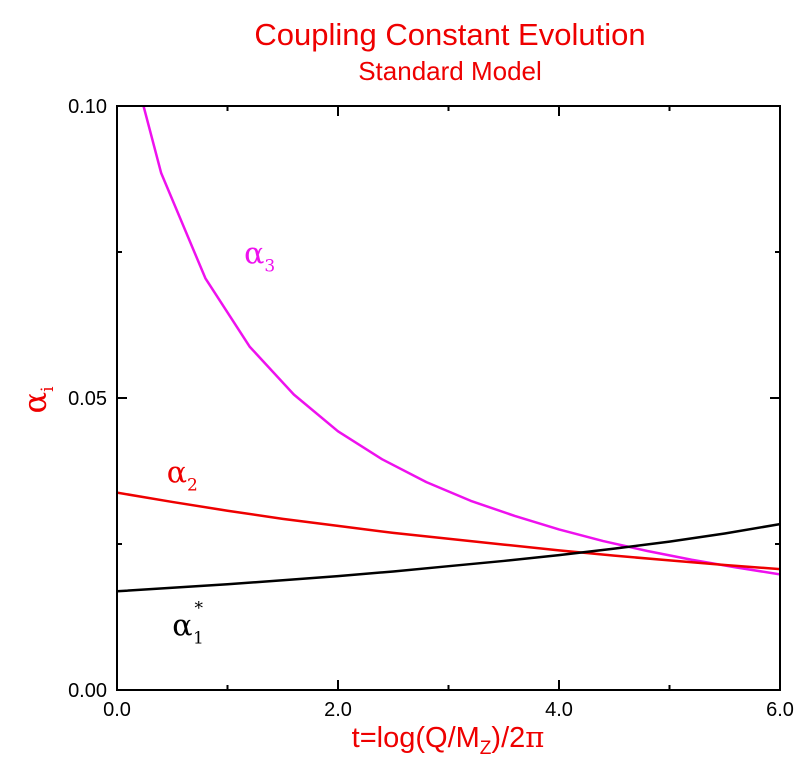 This screenshot has width=800, height=762. What do you see at coordinates (416, 738) in the screenshot?
I see `x-axis-label-prefix: t=log(Q/M` at bounding box center [416, 738].